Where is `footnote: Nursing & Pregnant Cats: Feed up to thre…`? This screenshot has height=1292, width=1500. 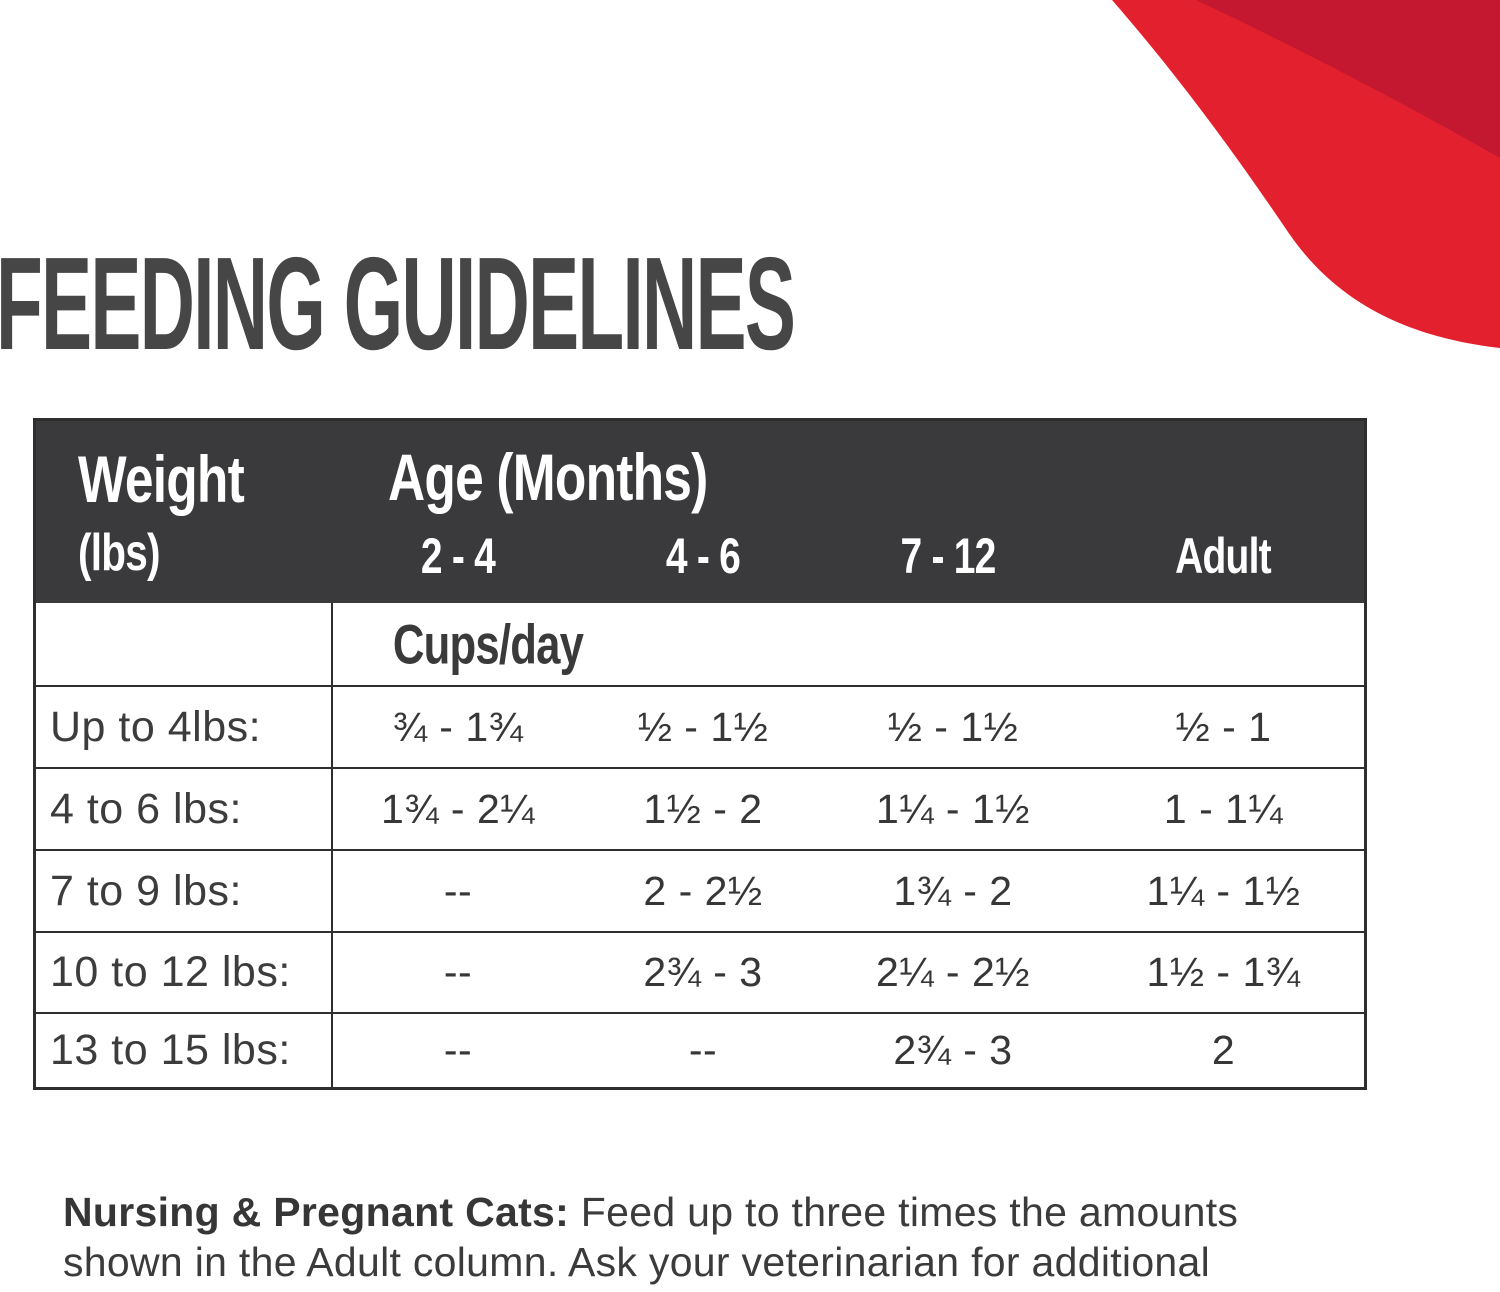
footnote: Nursing & Pregnant Cats: Feed up to thre… is located at coordinates (688, 1239).